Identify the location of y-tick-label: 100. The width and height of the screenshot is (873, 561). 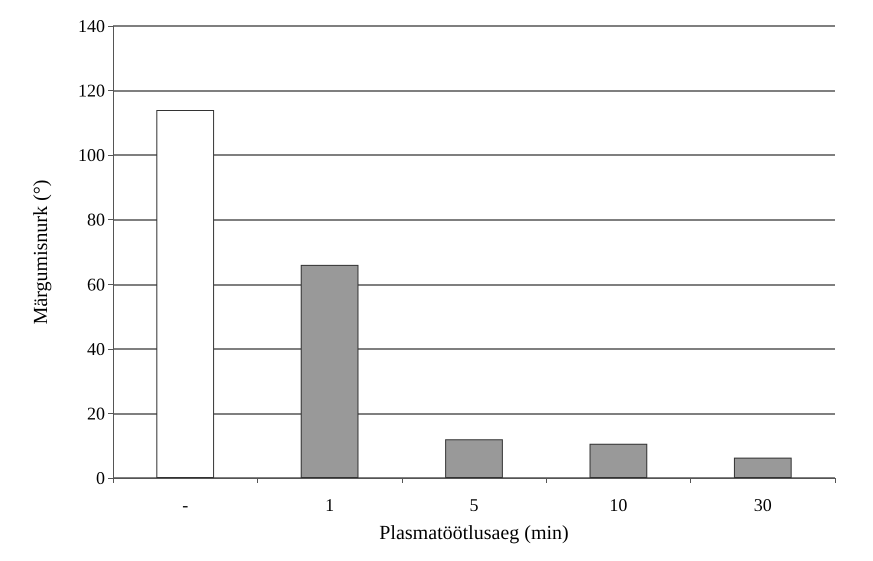
(91, 155).